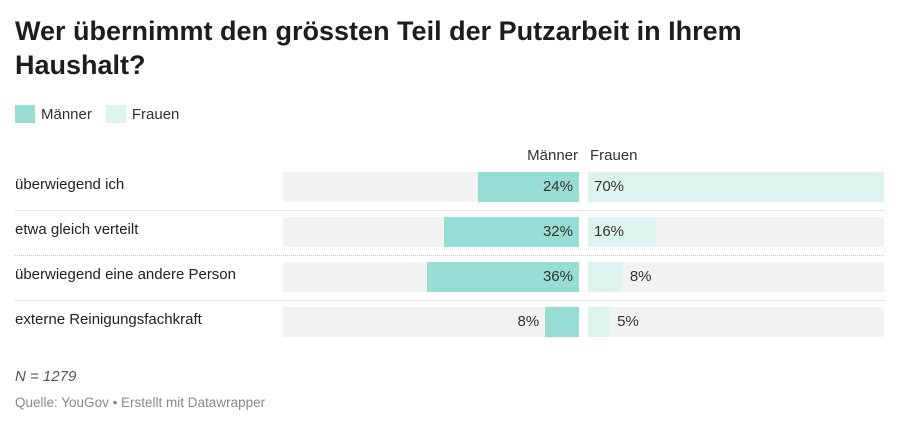  Describe the element at coordinates (97, 114) in the screenshot. I see `legend: Männer Frauen` at that location.